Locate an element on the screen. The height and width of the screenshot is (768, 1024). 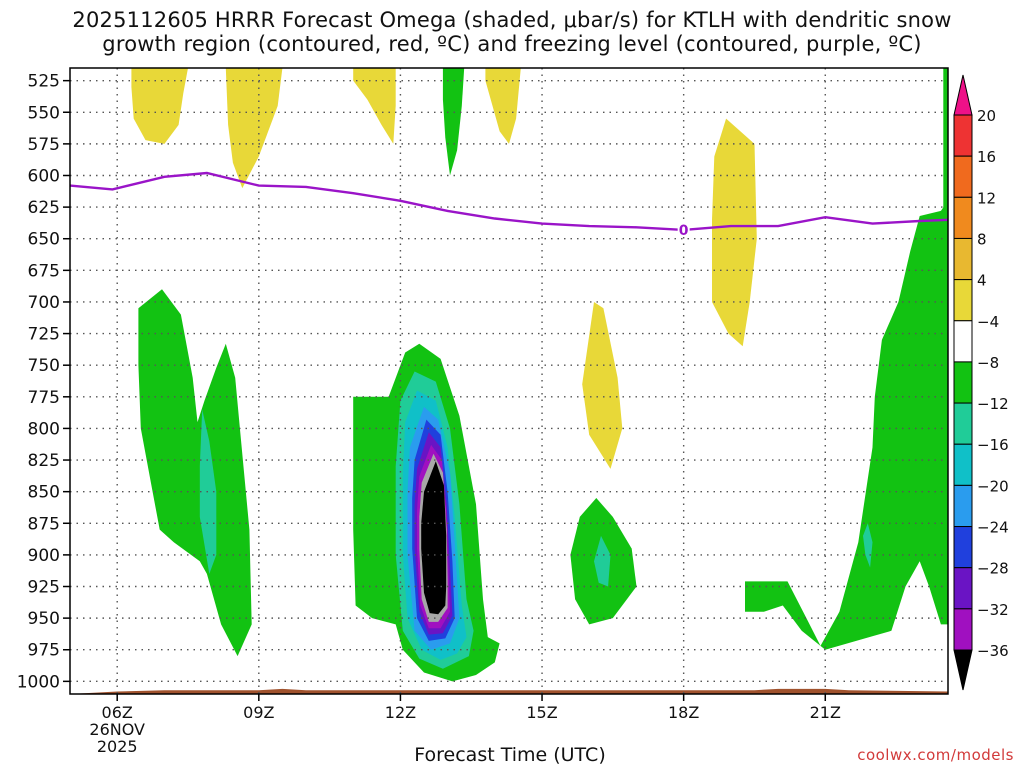
y-tick-label-900: 900 is located at coordinates (44, 556).